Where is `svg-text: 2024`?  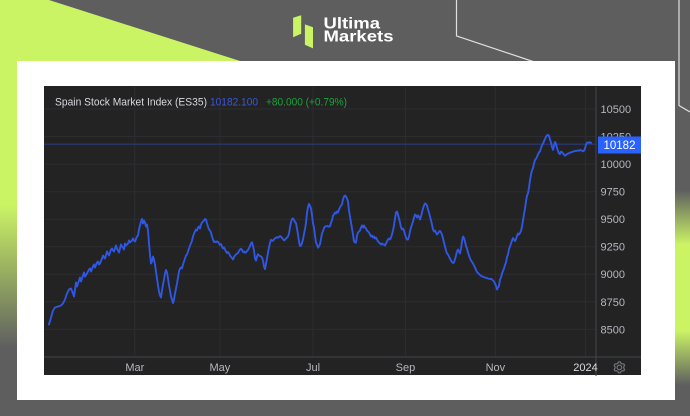 svg-text: 2024 is located at coordinates (585, 367).